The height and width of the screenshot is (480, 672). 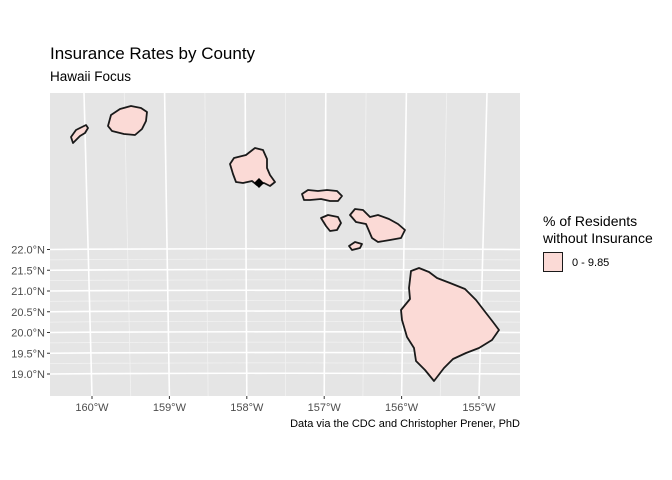 I want to click on legend-key-swatch, so click(x=553, y=262).